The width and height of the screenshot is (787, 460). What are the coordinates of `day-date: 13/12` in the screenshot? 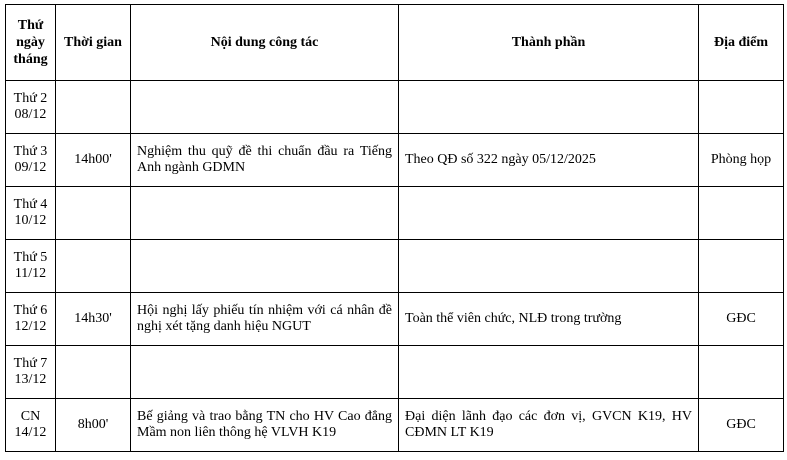 It's located at (30, 379).